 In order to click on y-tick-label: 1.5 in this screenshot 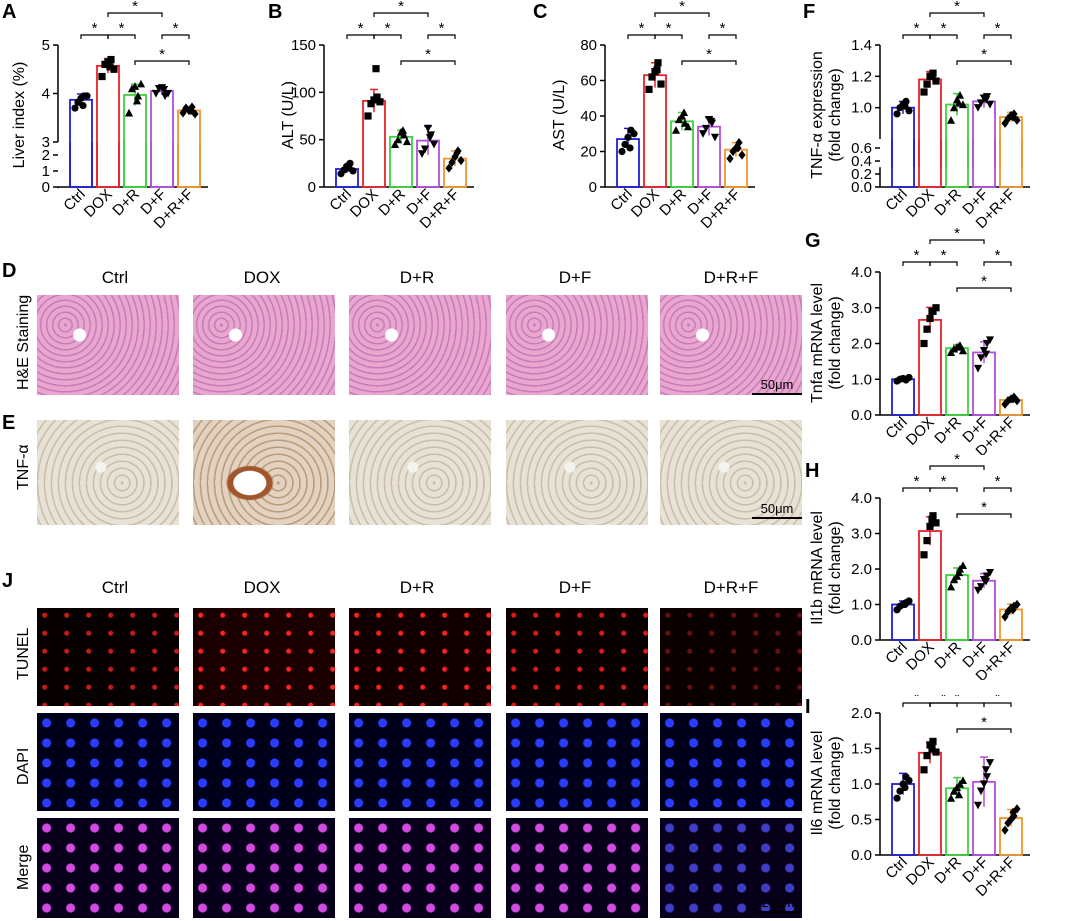, I will do `click(861, 749)`.